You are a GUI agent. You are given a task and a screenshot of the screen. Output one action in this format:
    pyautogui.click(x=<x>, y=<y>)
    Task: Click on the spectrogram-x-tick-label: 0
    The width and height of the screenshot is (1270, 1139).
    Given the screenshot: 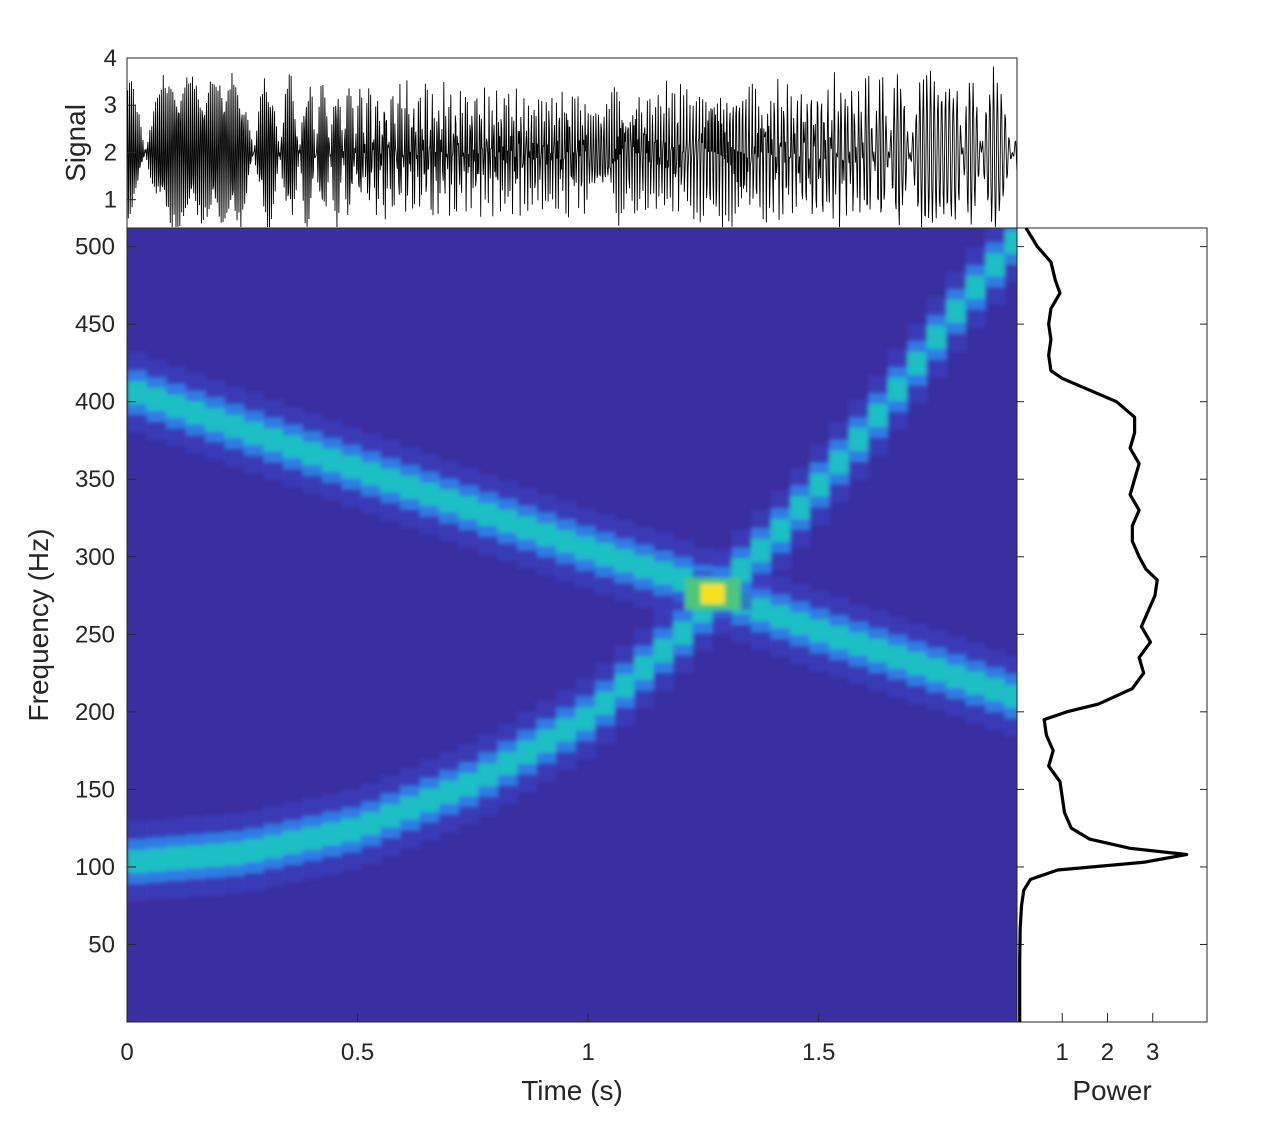 What is the action you would take?
    pyautogui.click(x=126, y=1052)
    